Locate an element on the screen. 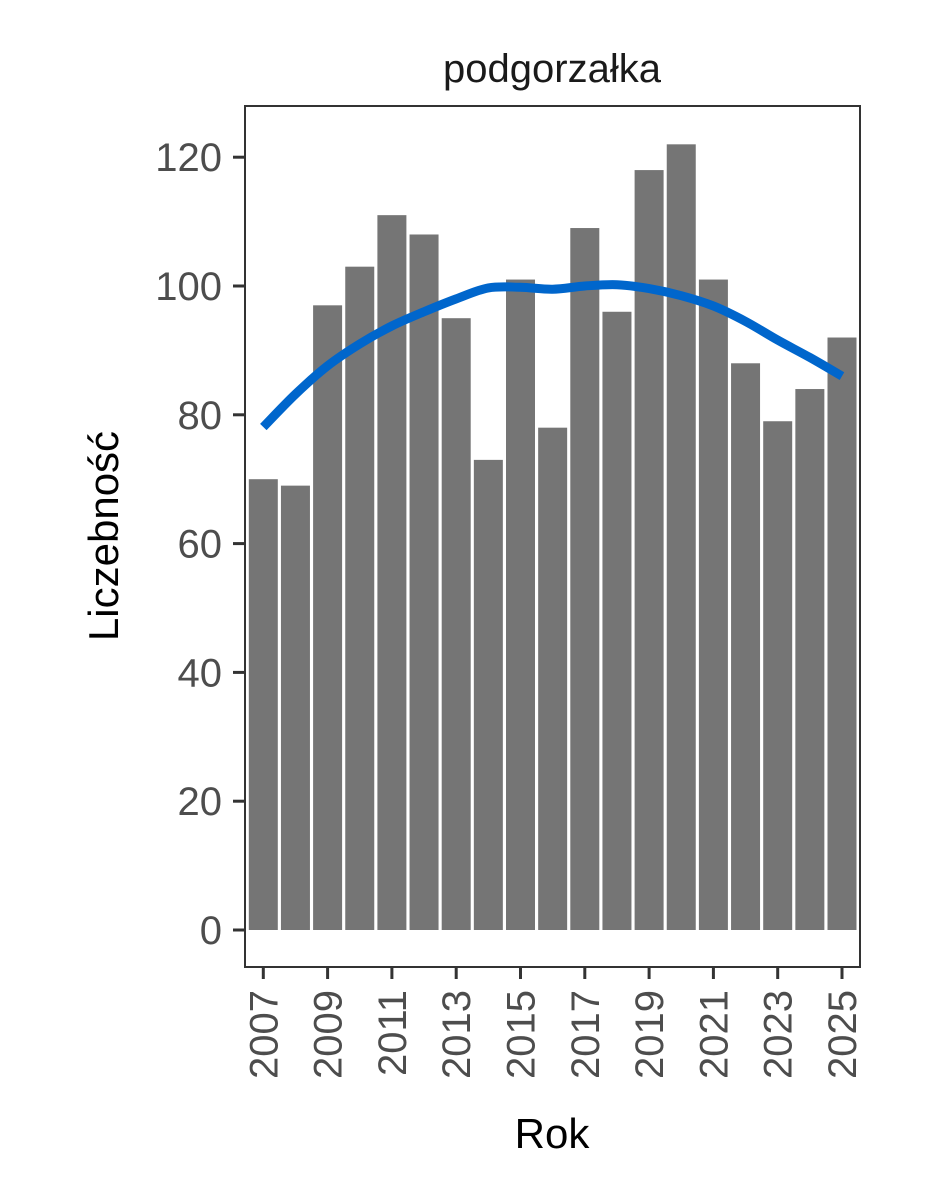 The image size is (944, 1181). bar-2017 is located at coordinates (585, 579).